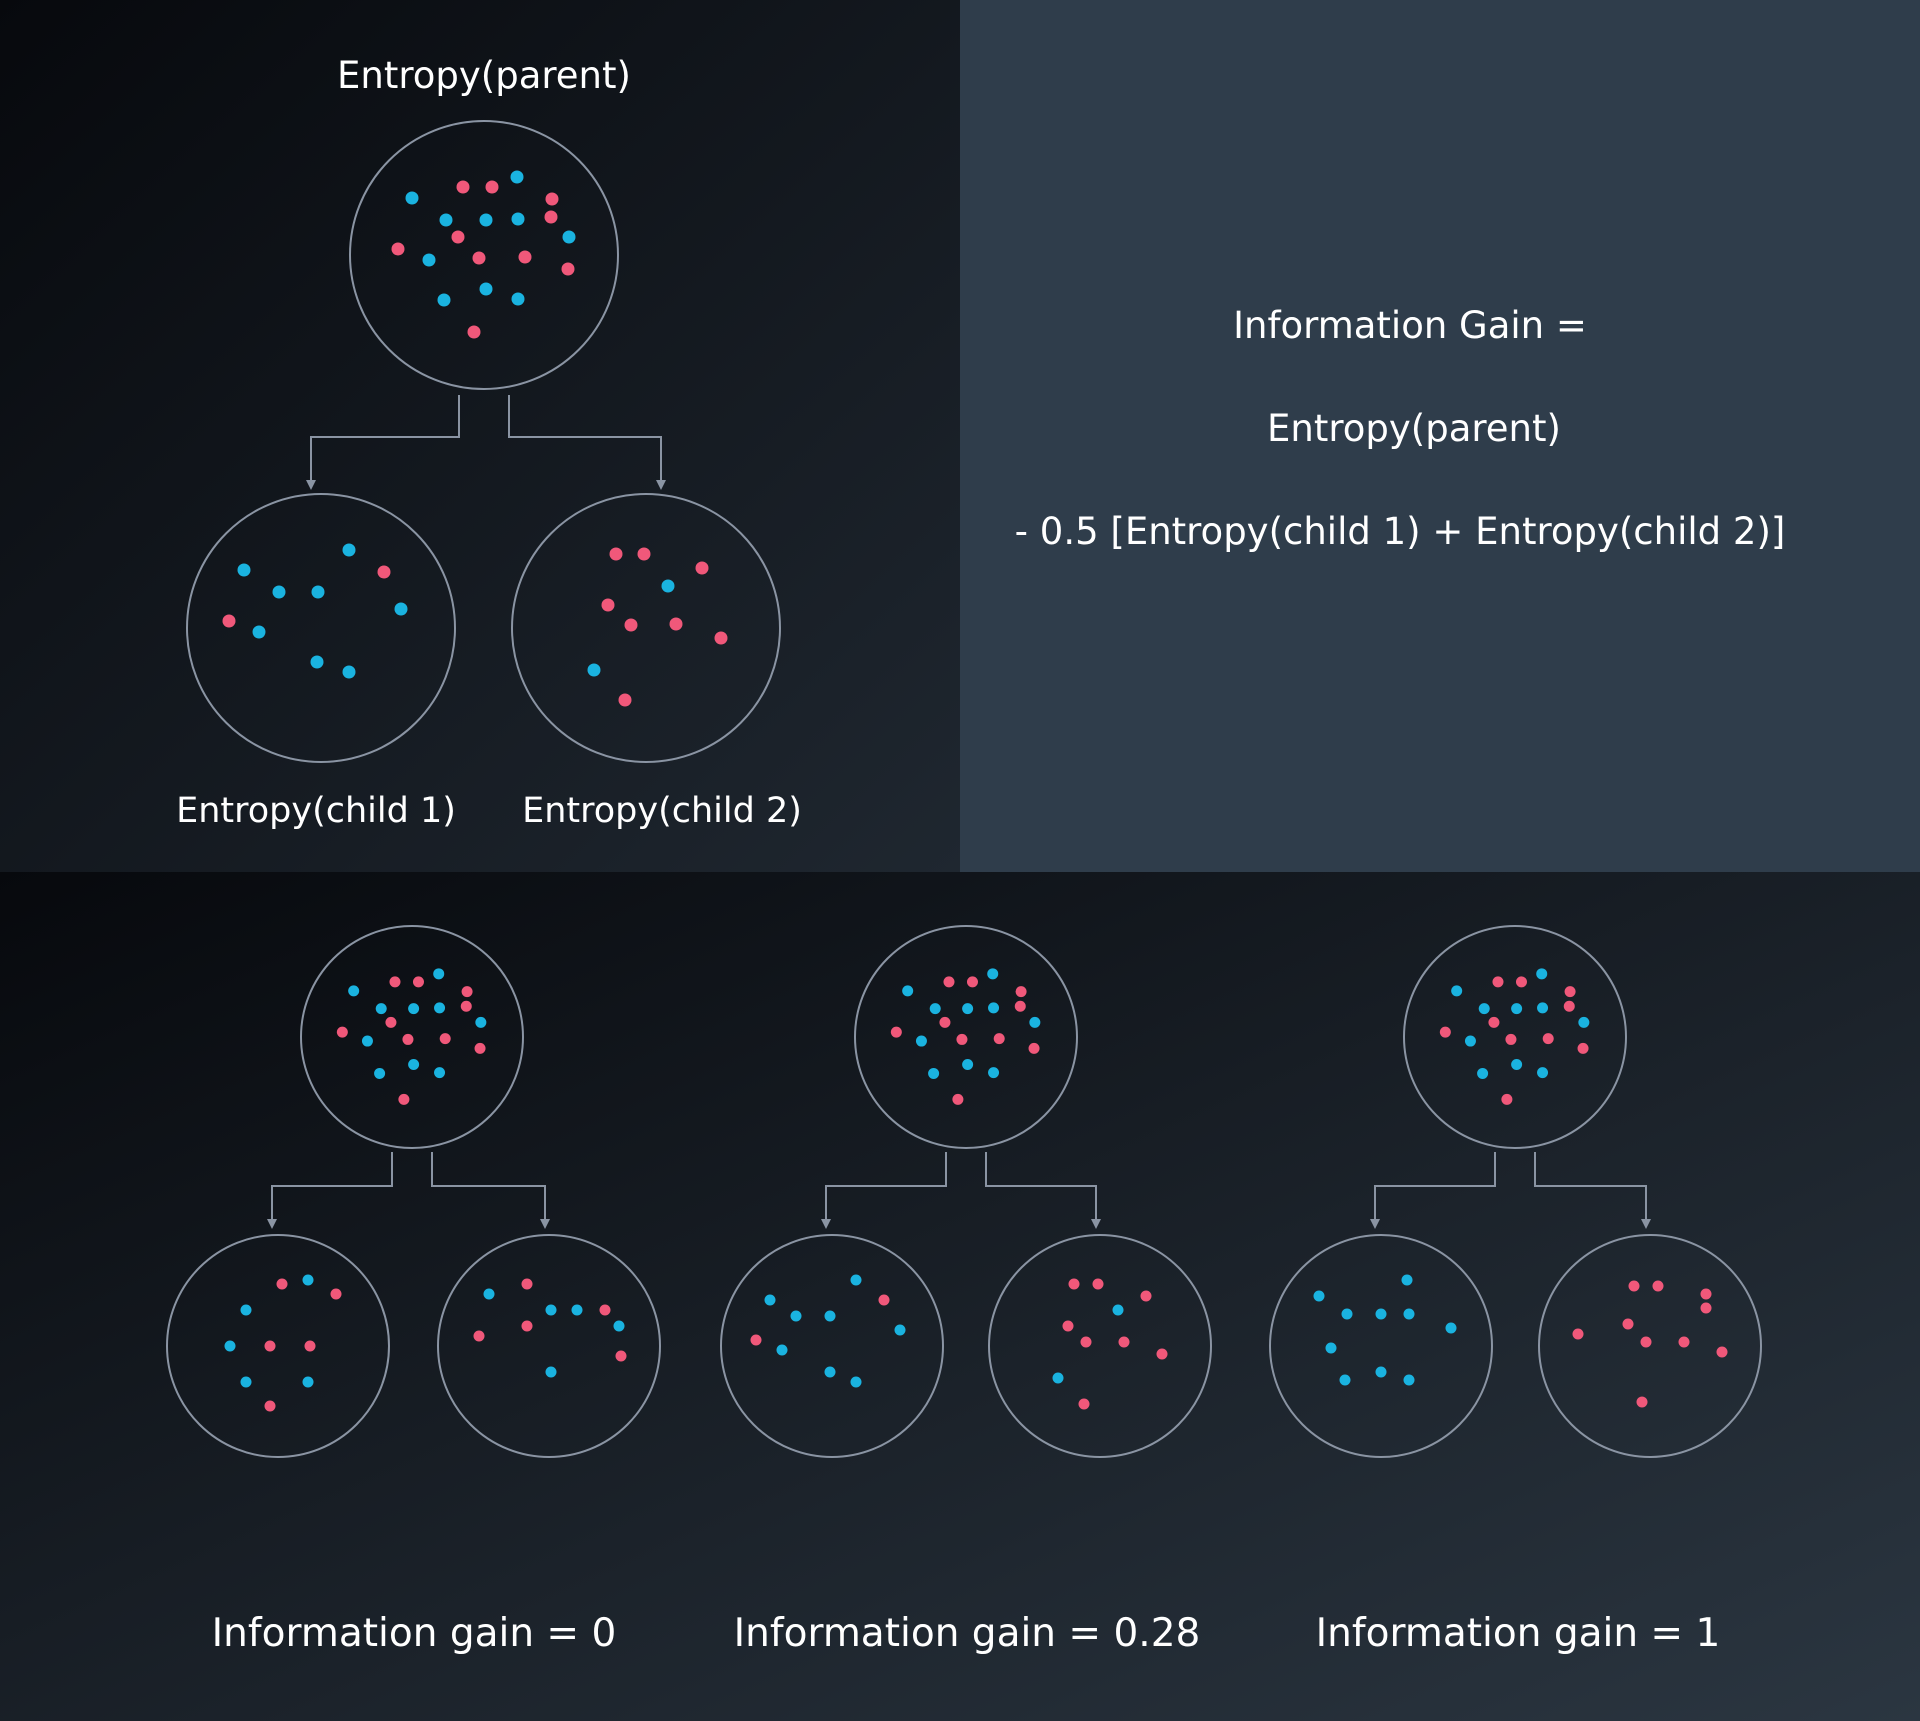 This screenshot has width=1920, height=1721. What do you see at coordinates (1518, 1633) in the screenshot?
I see `information-gain-1-label: Information gain = 1` at bounding box center [1518, 1633].